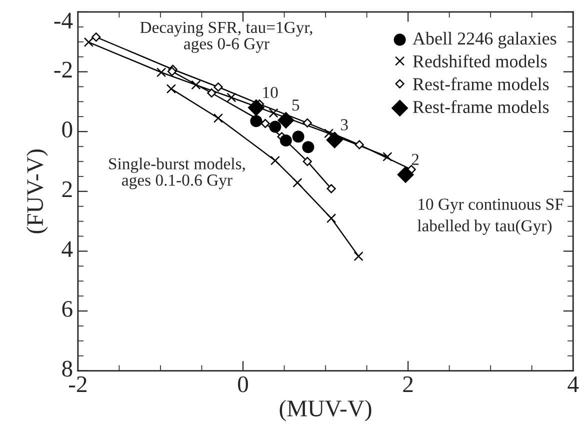  What do you see at coordinates (67, 309) in the screenshot?
I see `y-tick-label: 6` at bounding box center [67, 309].